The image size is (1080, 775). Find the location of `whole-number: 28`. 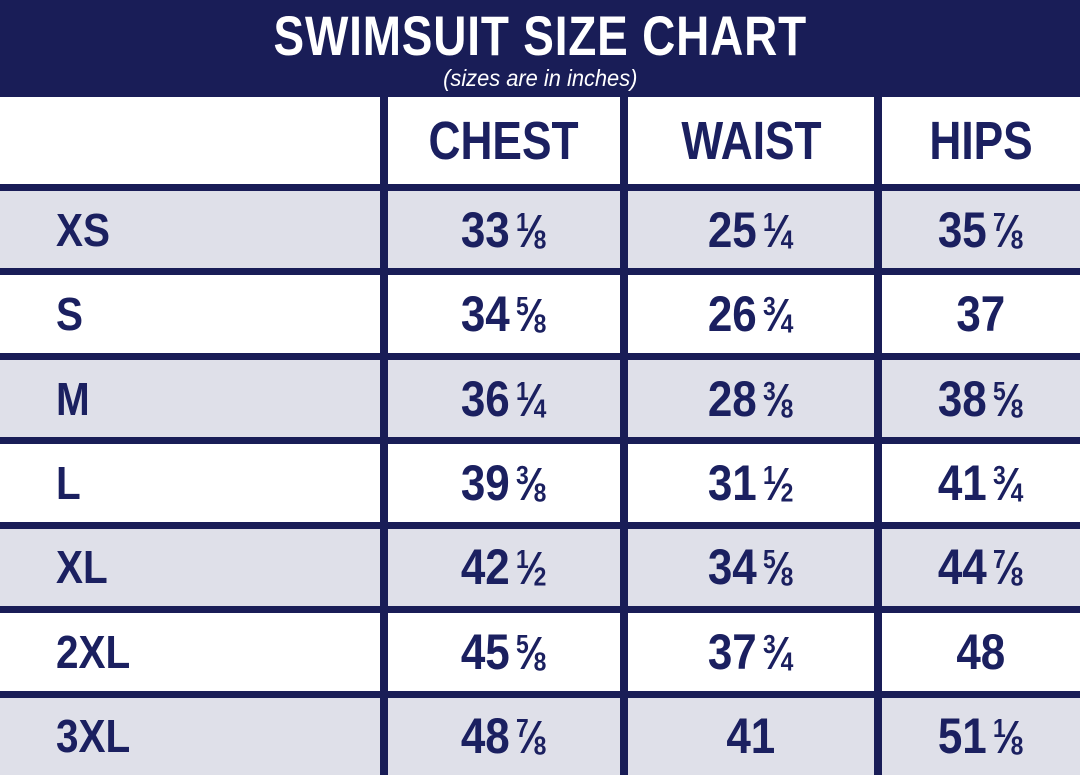

whole-number: 28 is located at coordinates (733, 398).